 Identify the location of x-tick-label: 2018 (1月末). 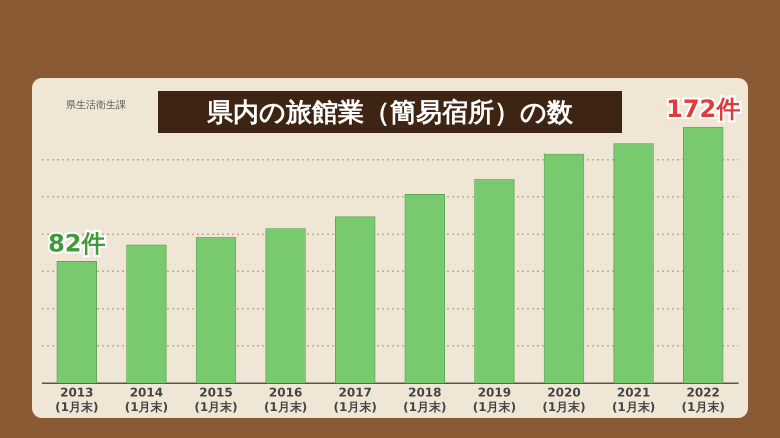
(424, 400).